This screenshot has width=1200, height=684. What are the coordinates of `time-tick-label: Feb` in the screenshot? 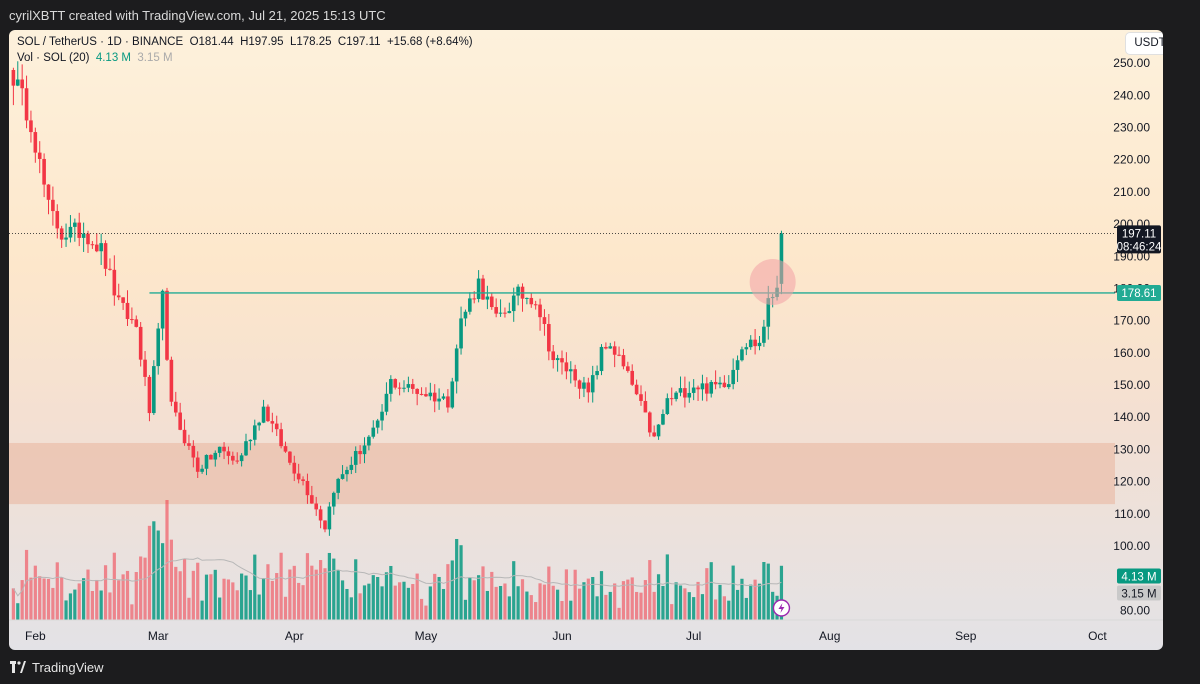 It's located at (35, 636).